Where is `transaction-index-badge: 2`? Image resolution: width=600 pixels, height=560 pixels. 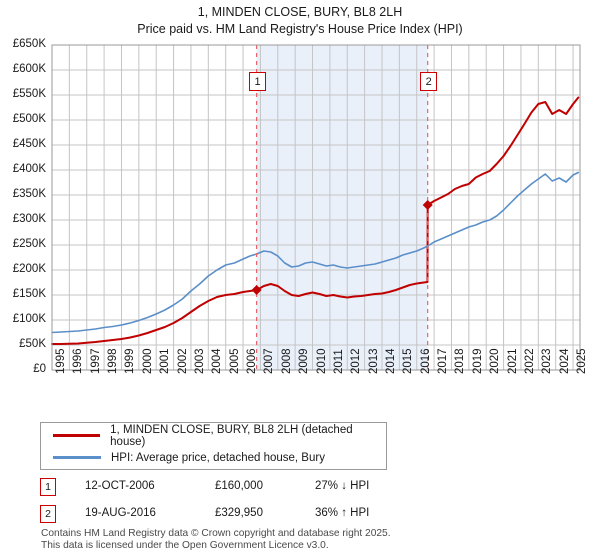
transaction-index-badge: 2 is located at coordinates (48, 514).